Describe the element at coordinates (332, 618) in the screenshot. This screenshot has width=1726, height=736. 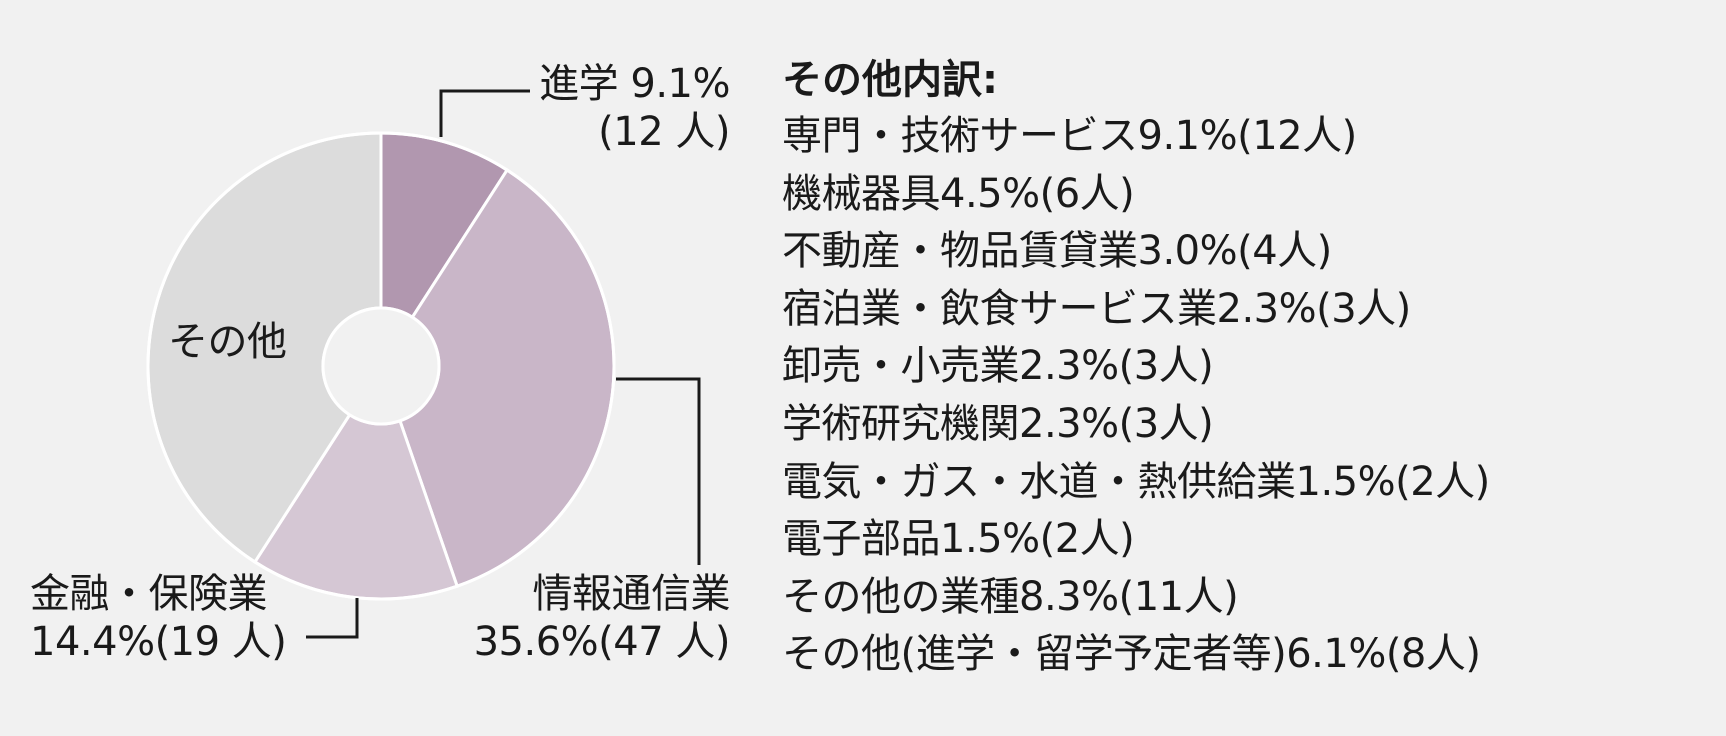
I see `leader-line-kinyu` at that location.